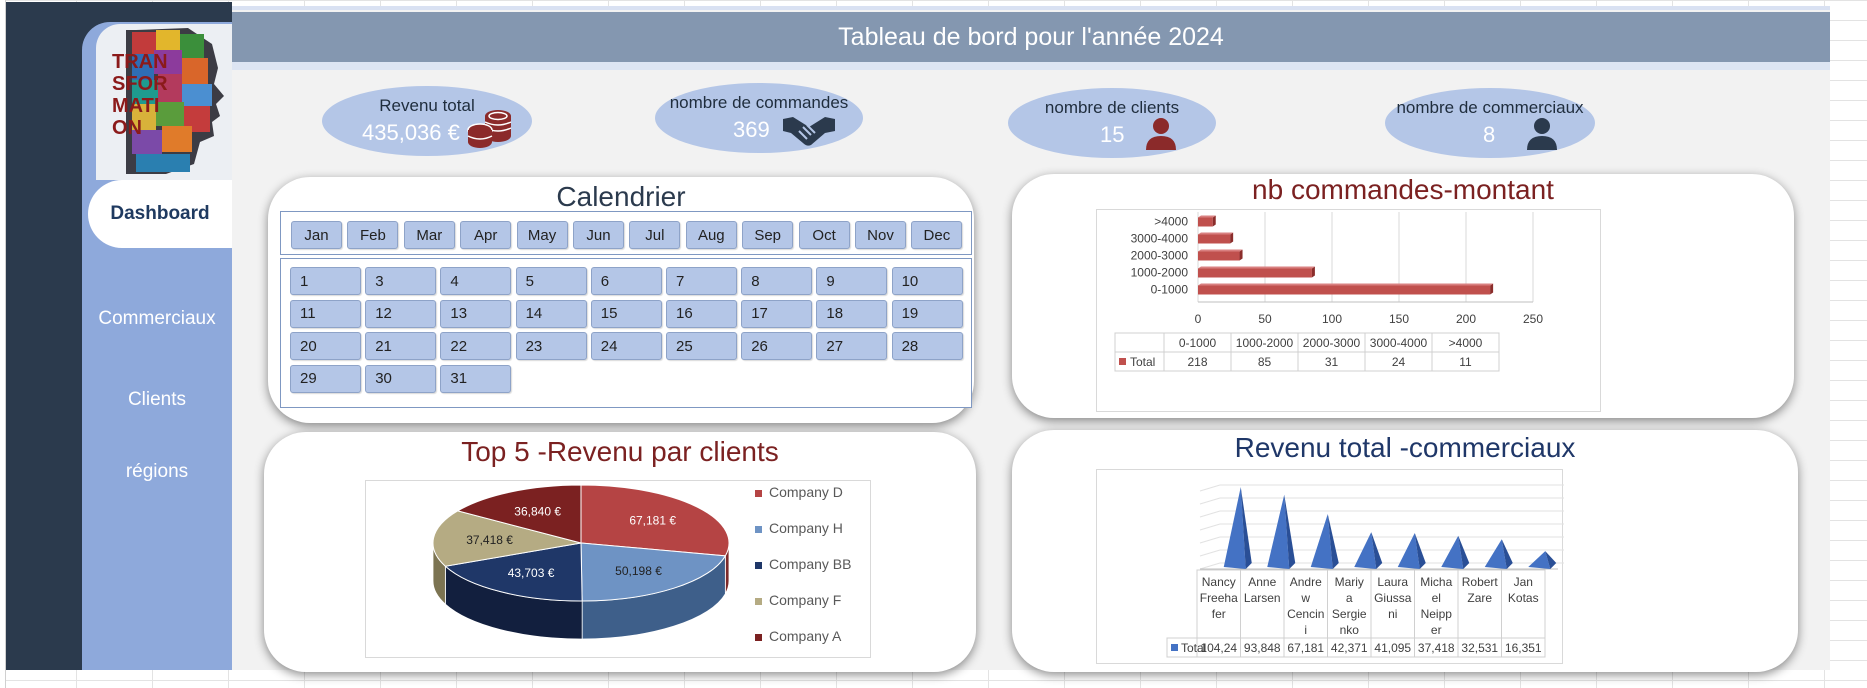 The height and width of the screenshot is (688, 1867). I want to click on nav-dashboard: Dashboard, so click(160, 214).